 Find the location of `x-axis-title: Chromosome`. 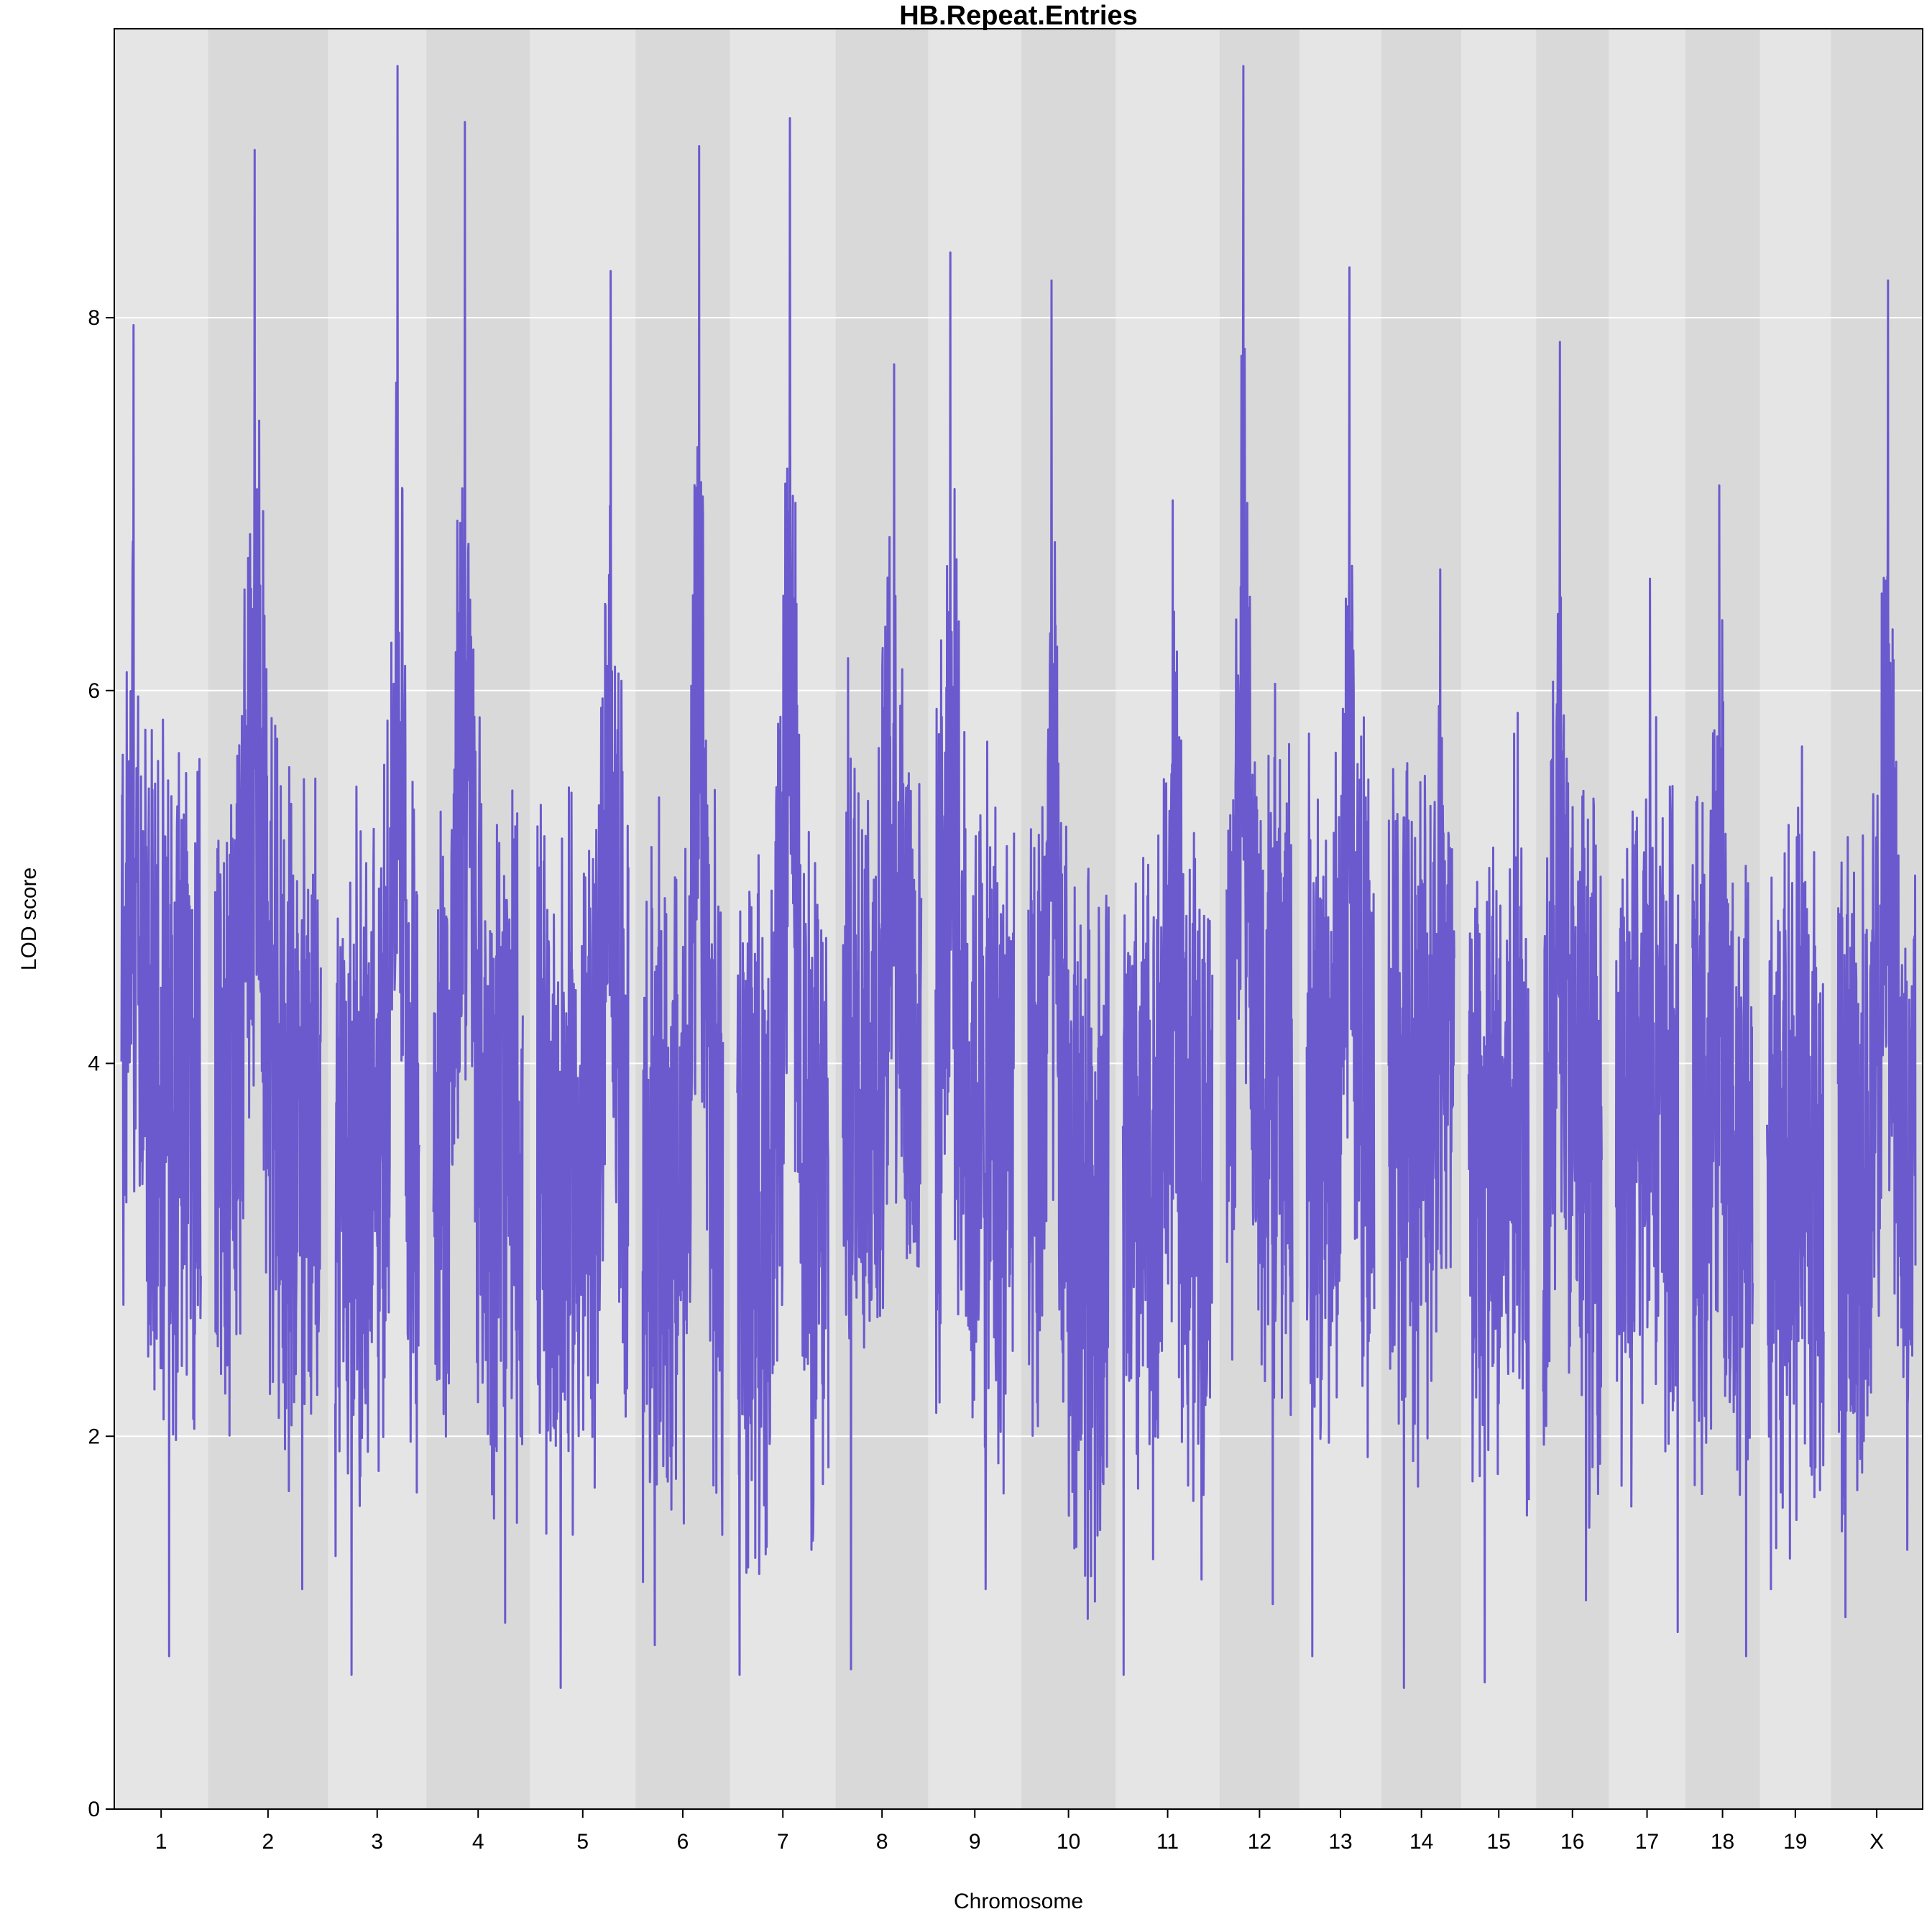

x-axis-title: Chromosome is located at coordinates (1018, 1901).